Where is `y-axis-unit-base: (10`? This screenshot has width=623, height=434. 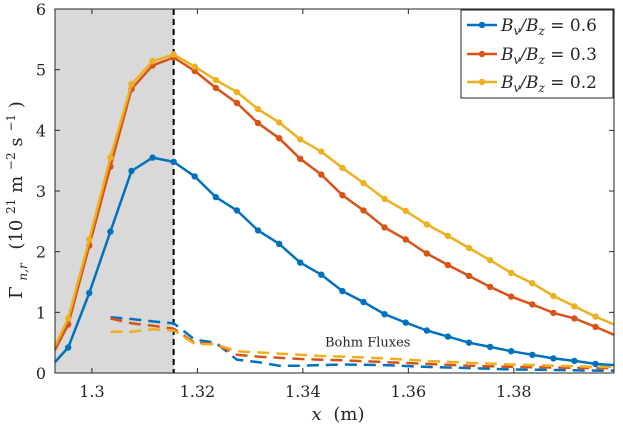 y-axis-unit-base: (10 is located at coordinates (16, 235).